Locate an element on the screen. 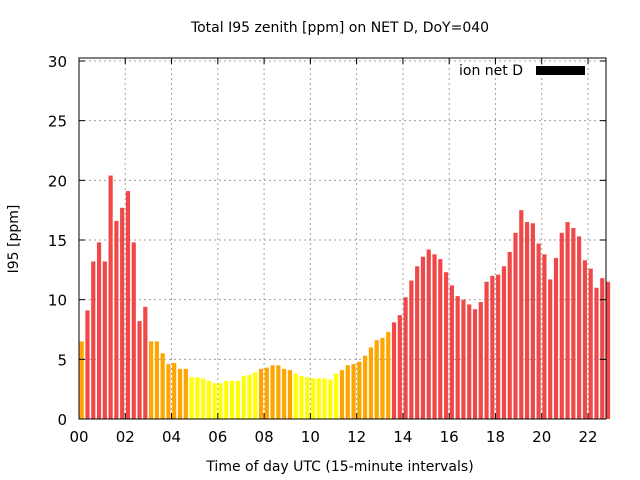 This screenshot has height=480, width=640. x-tick-label: 18 is located at coordinates (495, 437).